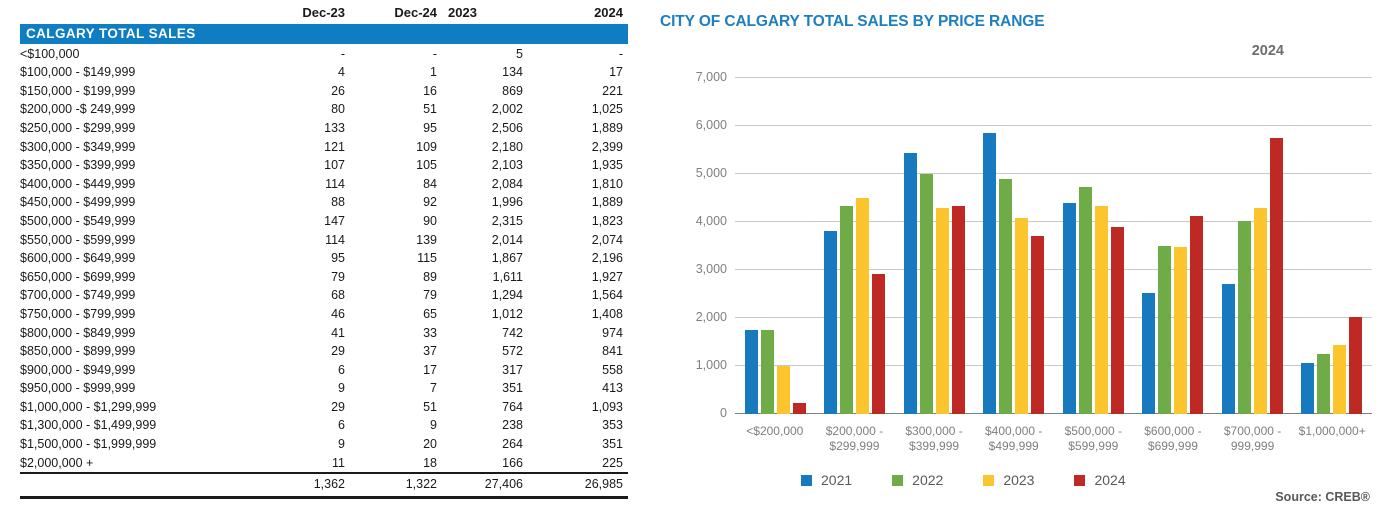 This screenshot has height=530, width=1380. What do you see at coordinates (1093, 438) in the screenshot?
I see `x-tick-label: $500,000 - $599,999` at bounding box center [1093, 438].